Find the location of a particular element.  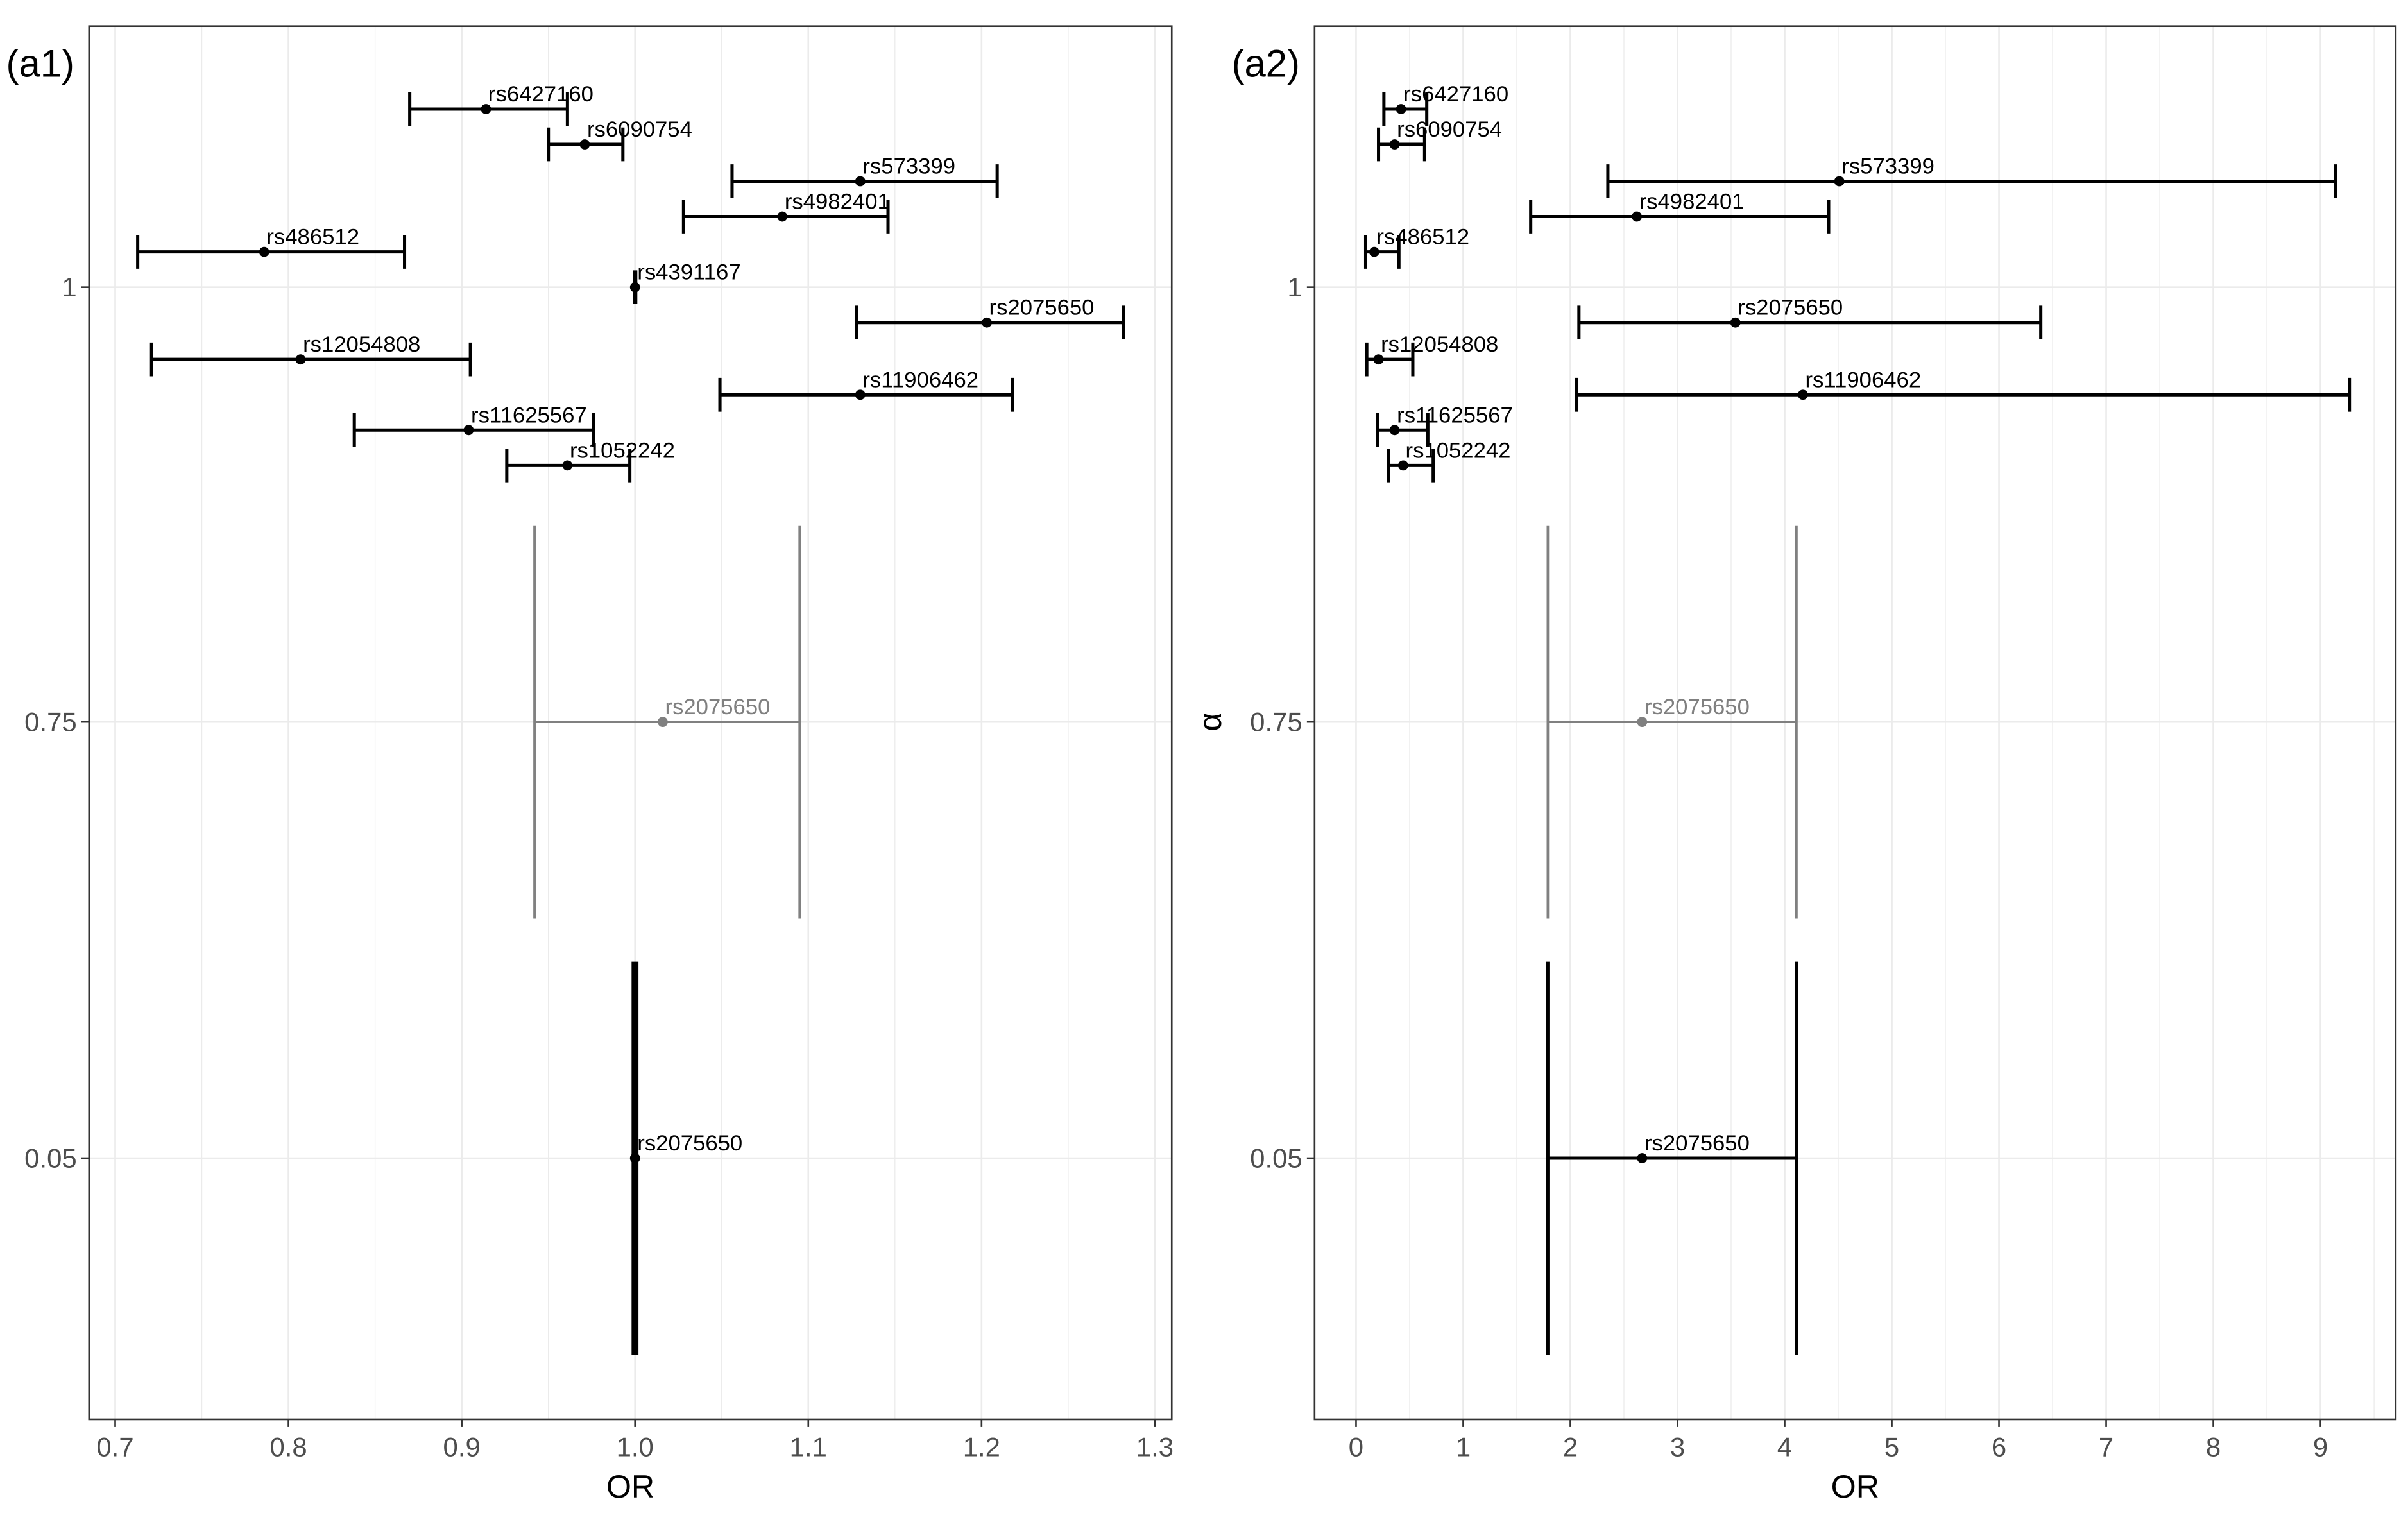

y-axis: 1 0.75 0.05 α is located at coordinates (1253, 722).